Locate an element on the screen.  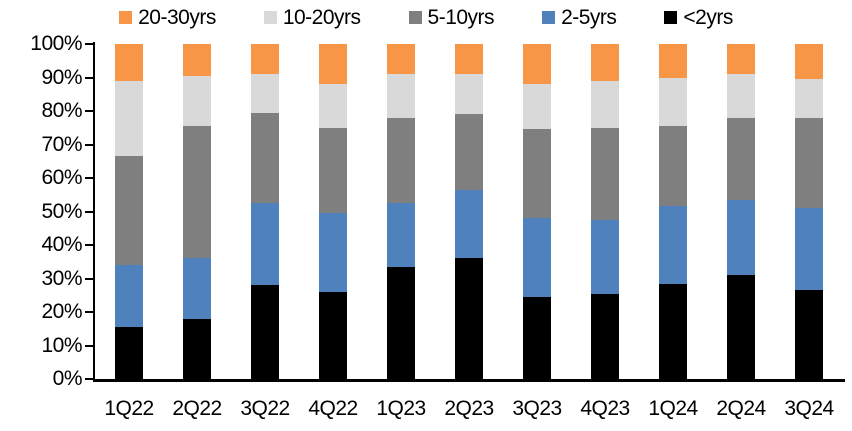
bar-column-3q22 is located at coordinates (265, 211).